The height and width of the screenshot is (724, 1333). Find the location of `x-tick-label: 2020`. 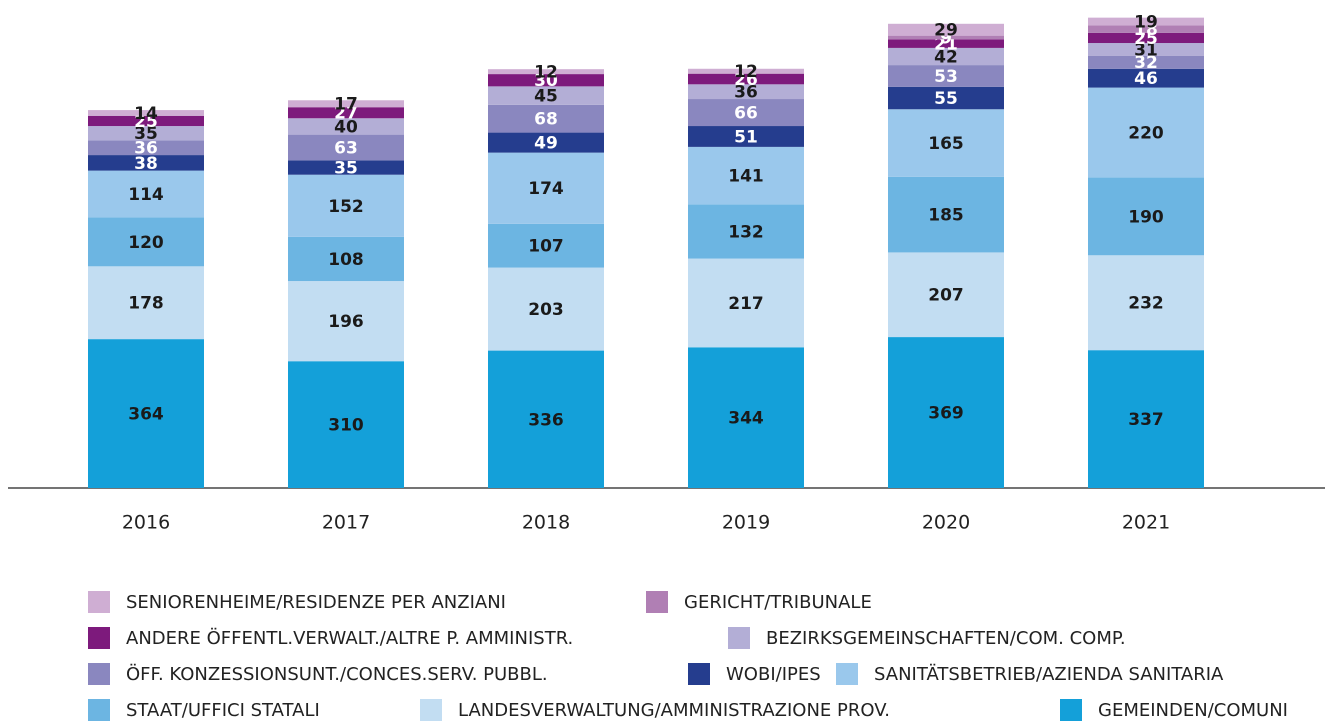

x-tick-label: 2020 is located at coordinates (946, 523).